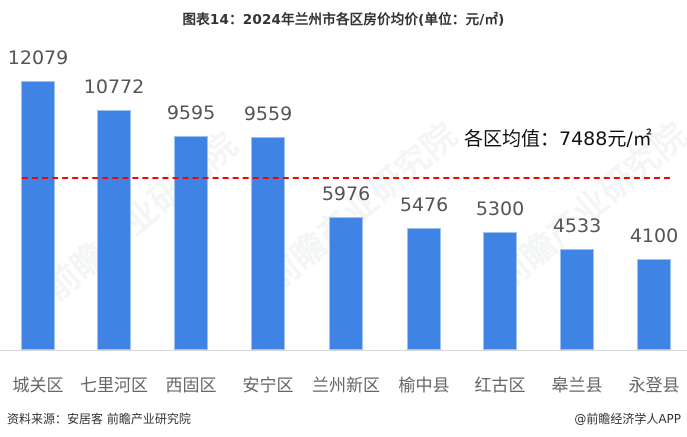  Describe the element at coordinates (627, 419) in the screenshot. I see `credit-note: @前瞻经济学人APP` at that location.